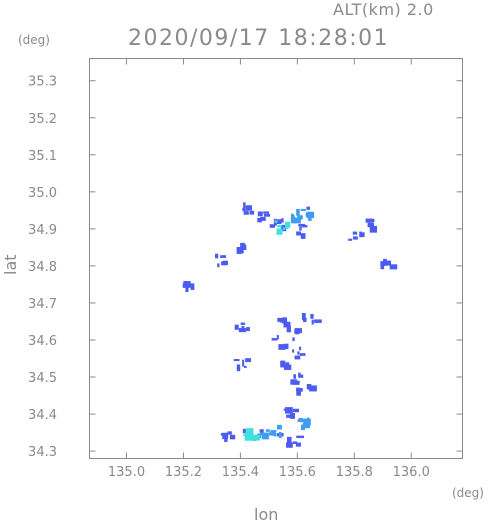  I want to click on x-tick-label: 135.6, so click(297, 472).